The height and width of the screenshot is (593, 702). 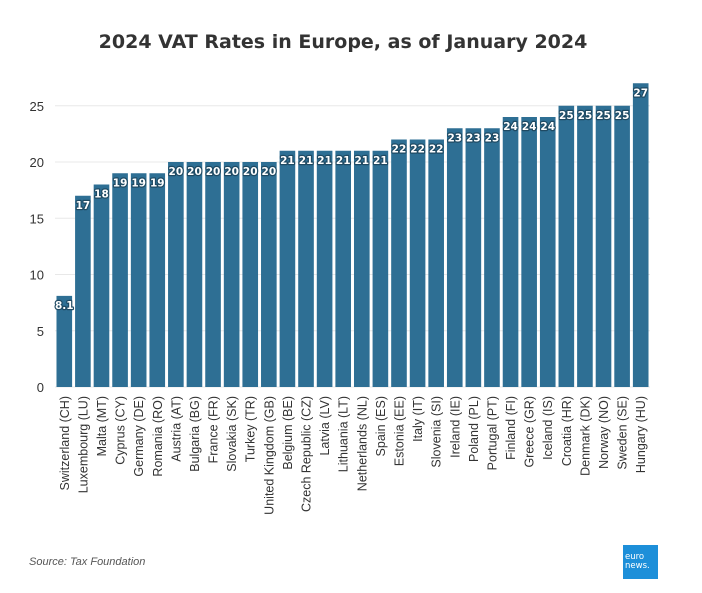 I want to click on x-tick-label: Italy (IT), so click(x=418, y=419).